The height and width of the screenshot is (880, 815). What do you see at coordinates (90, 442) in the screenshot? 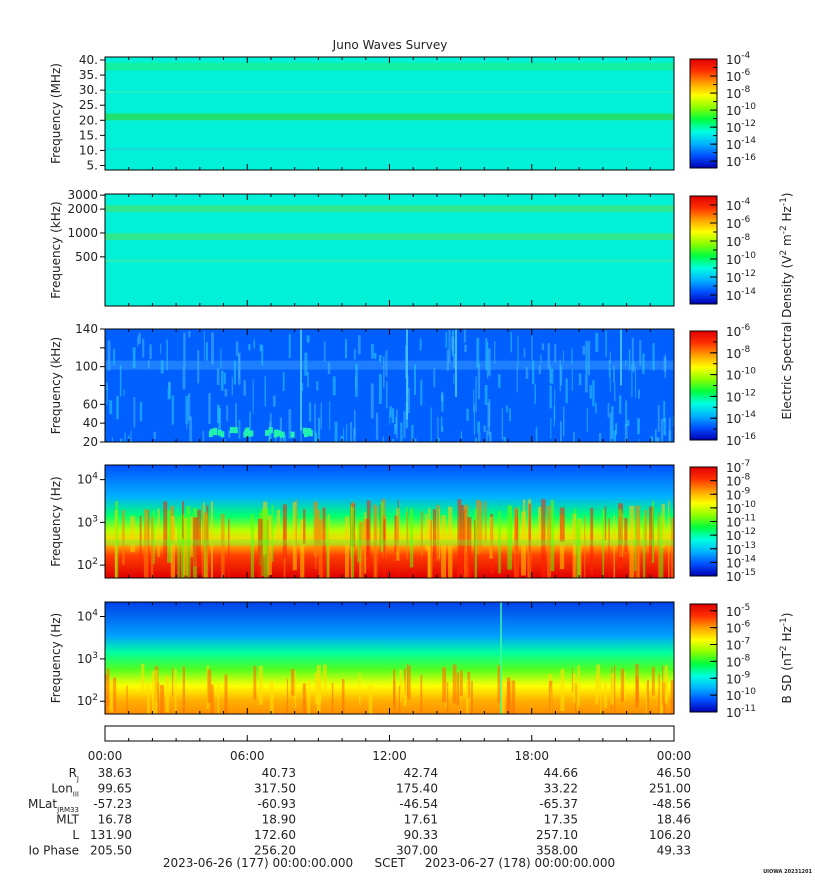
I see `y-tick-label: 20` at bounding box center [90, 442].